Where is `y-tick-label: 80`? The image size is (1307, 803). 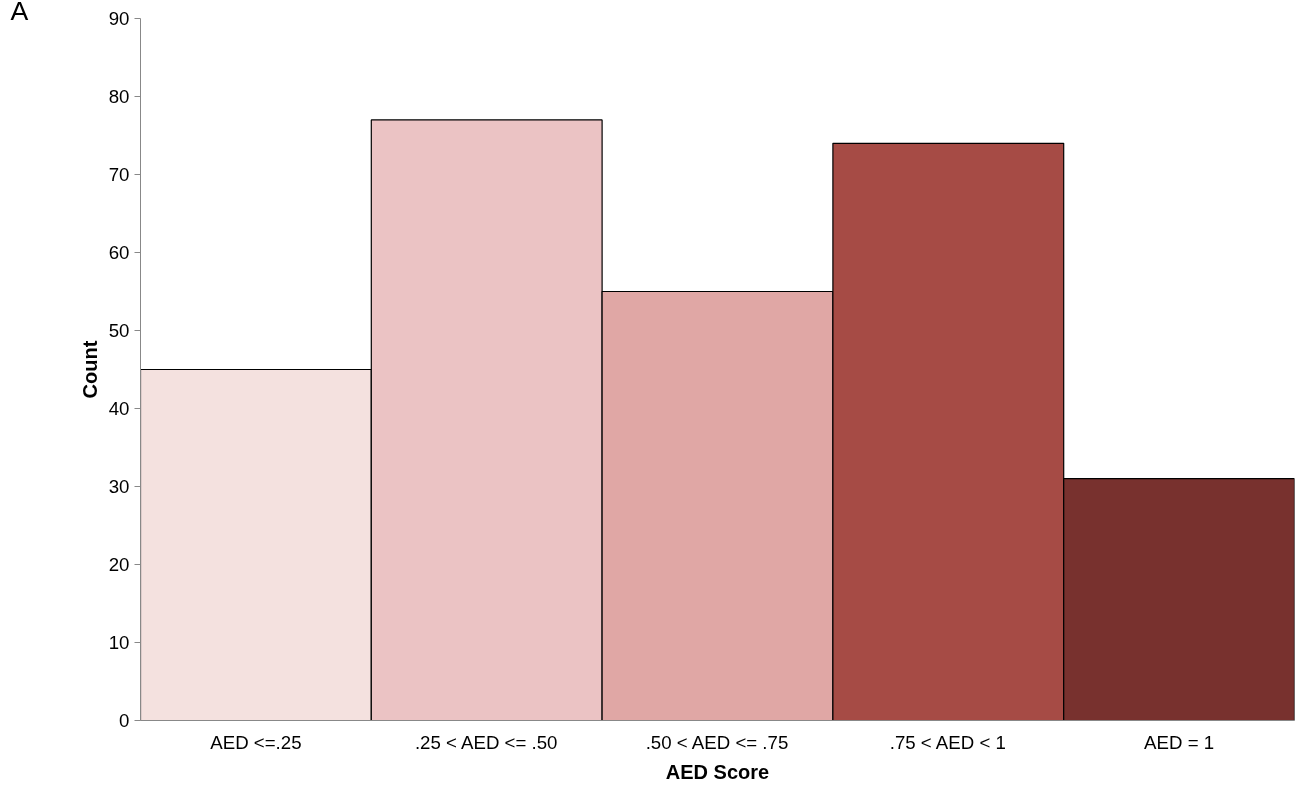
y-tick-label: 80 is located at coordinates (119, 96).